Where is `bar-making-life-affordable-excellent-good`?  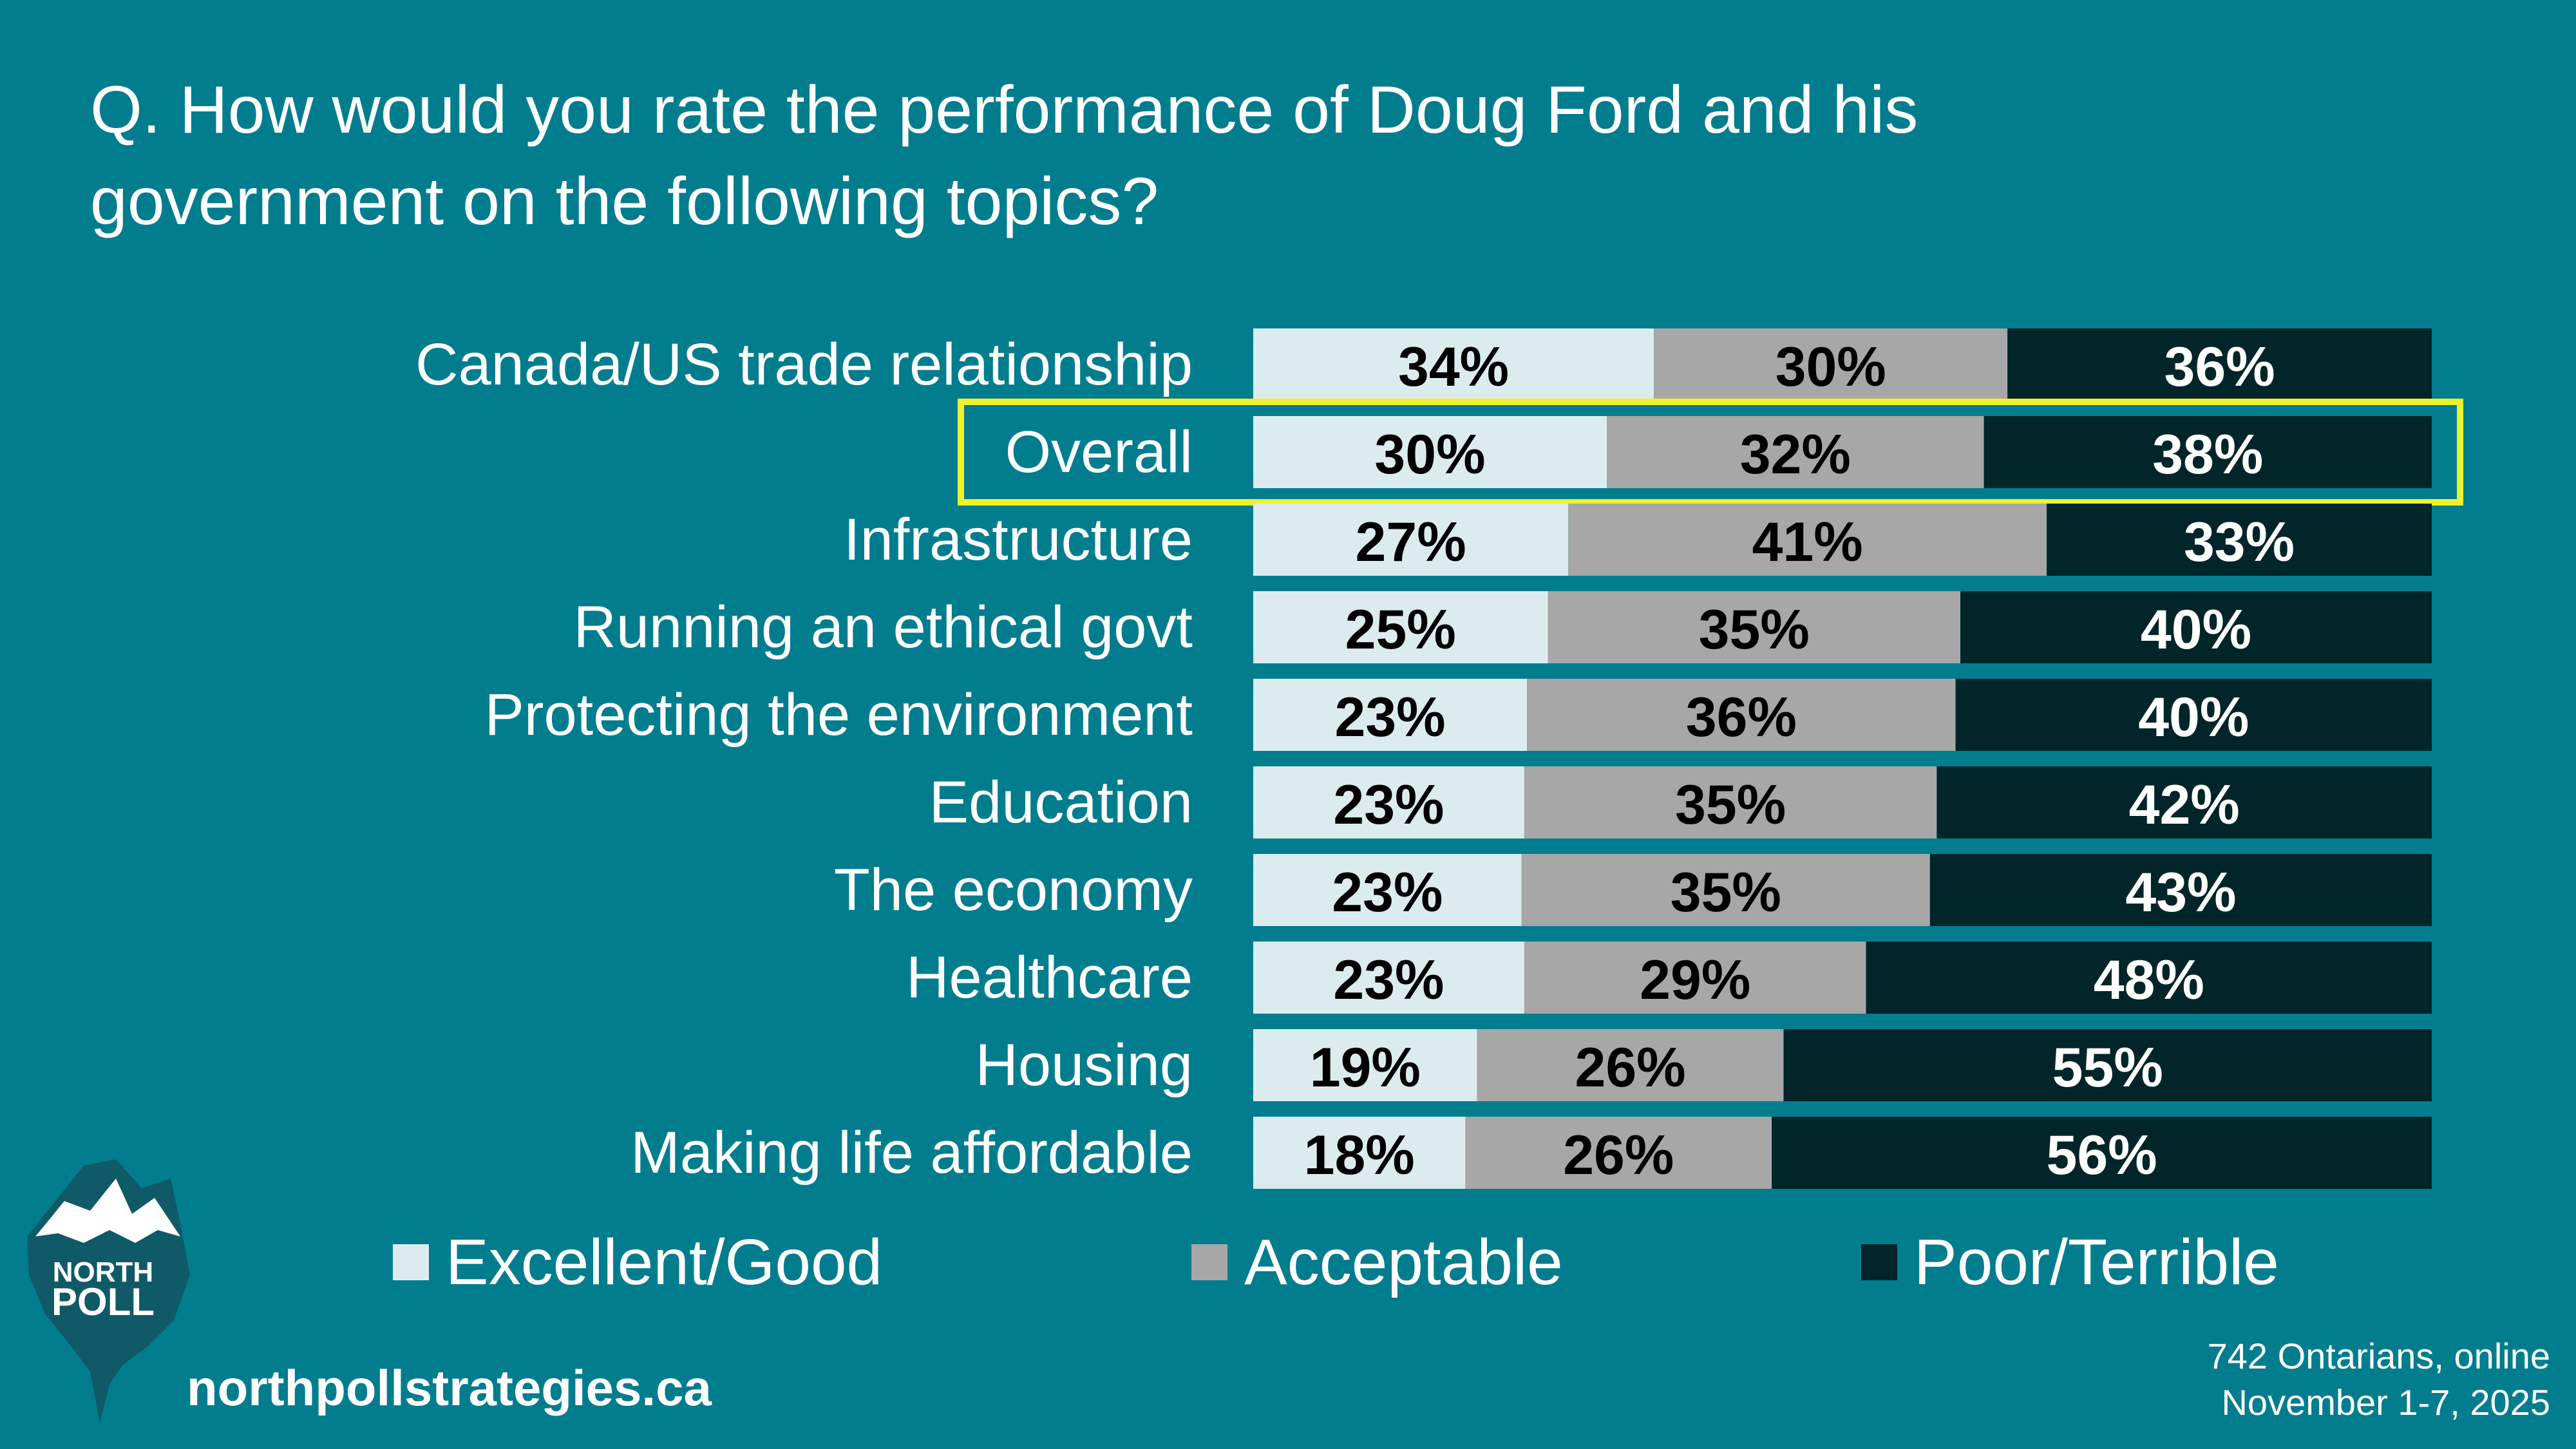 bar-making-life-affordable-excellent-good is located at coordinates (1359, 1153).